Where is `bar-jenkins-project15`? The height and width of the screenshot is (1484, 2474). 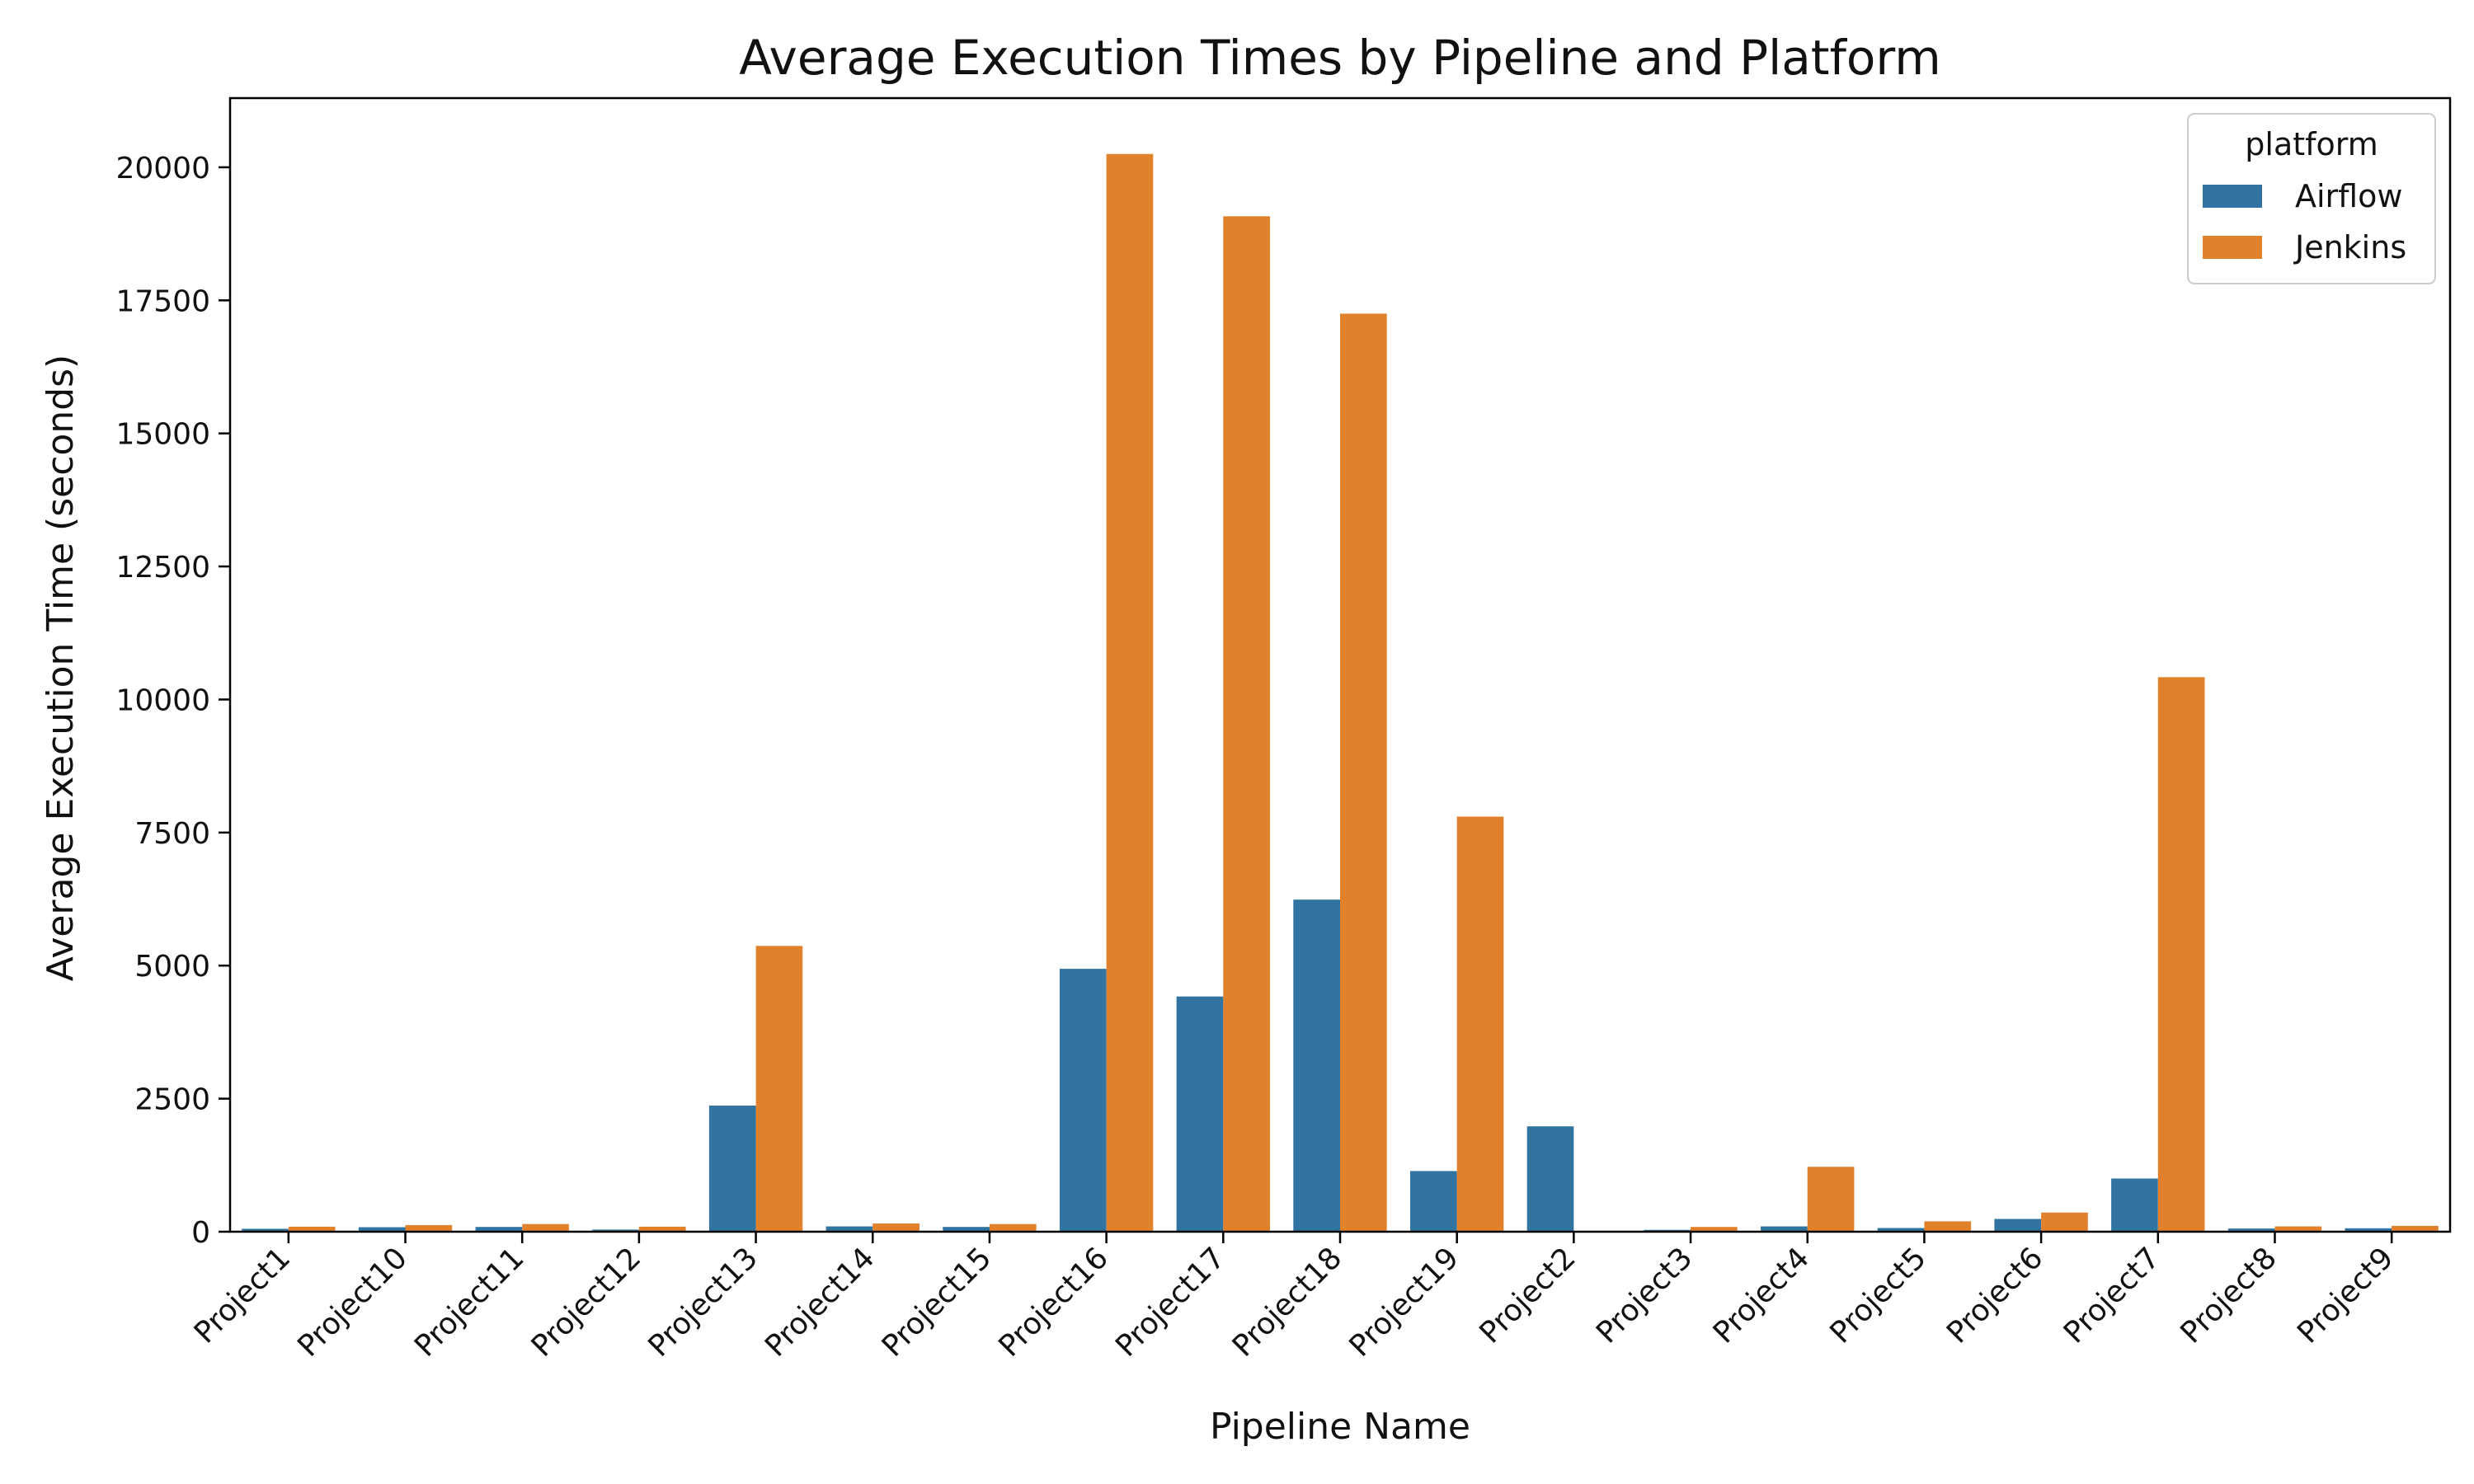 bar-jenkins-project15 is located at coordinates (1013, 1227).